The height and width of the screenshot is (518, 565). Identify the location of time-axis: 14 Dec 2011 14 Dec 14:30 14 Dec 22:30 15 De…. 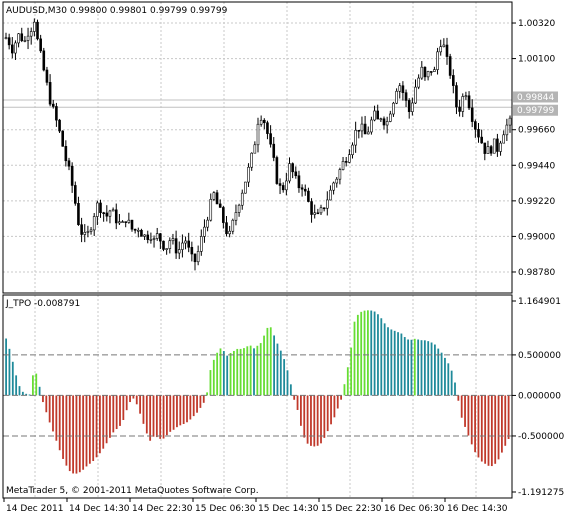
(255, 506).